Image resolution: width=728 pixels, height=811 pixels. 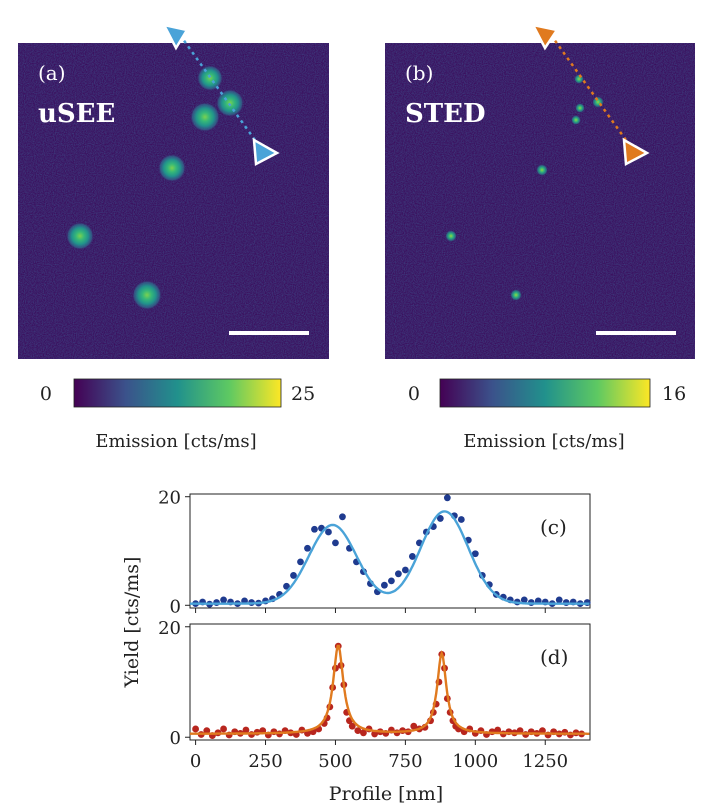 I want to click on x-tick-label: 500, so click(x=335, y=761).